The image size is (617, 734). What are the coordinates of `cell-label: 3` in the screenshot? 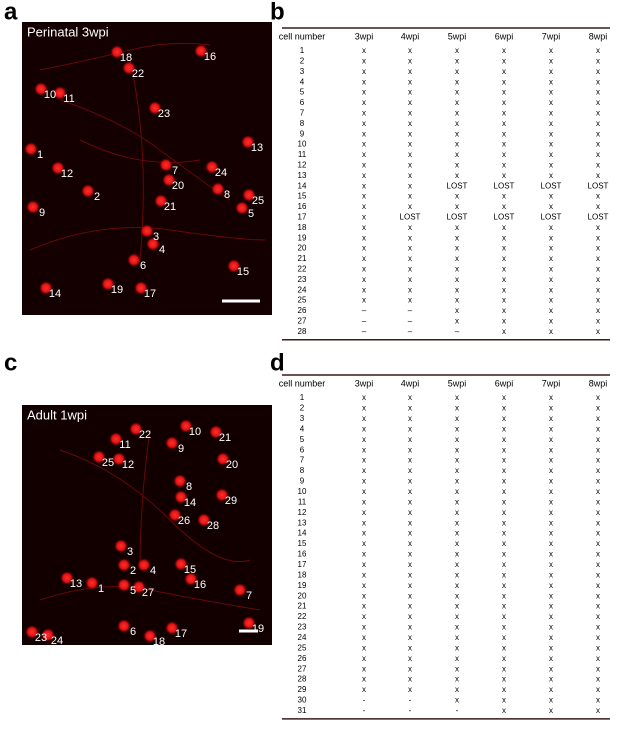 It's located at (130, 552).